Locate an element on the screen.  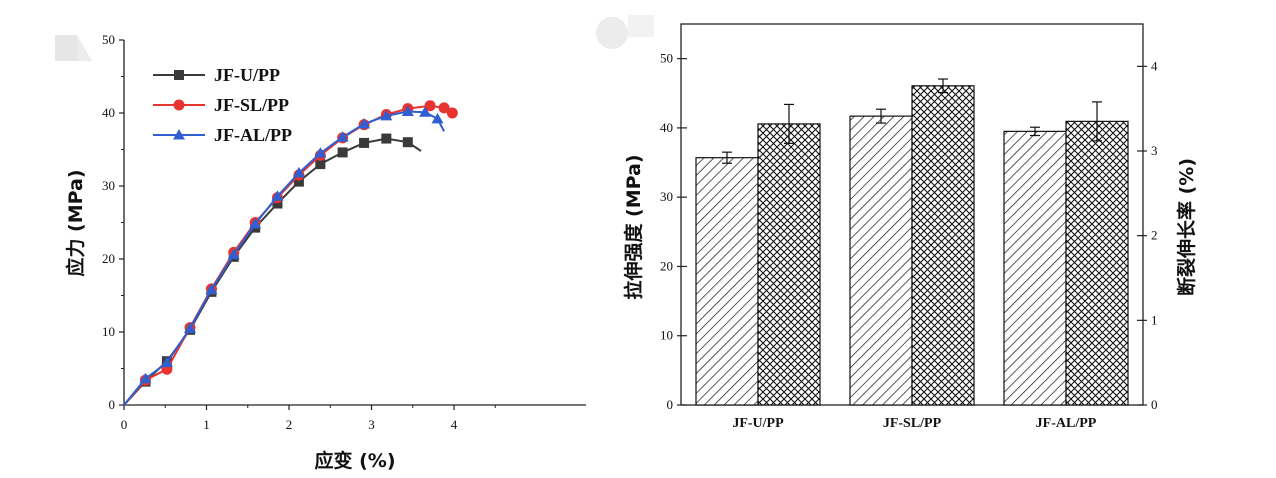
y2-tick-label: 1 is located at coordinates (1154, 319).